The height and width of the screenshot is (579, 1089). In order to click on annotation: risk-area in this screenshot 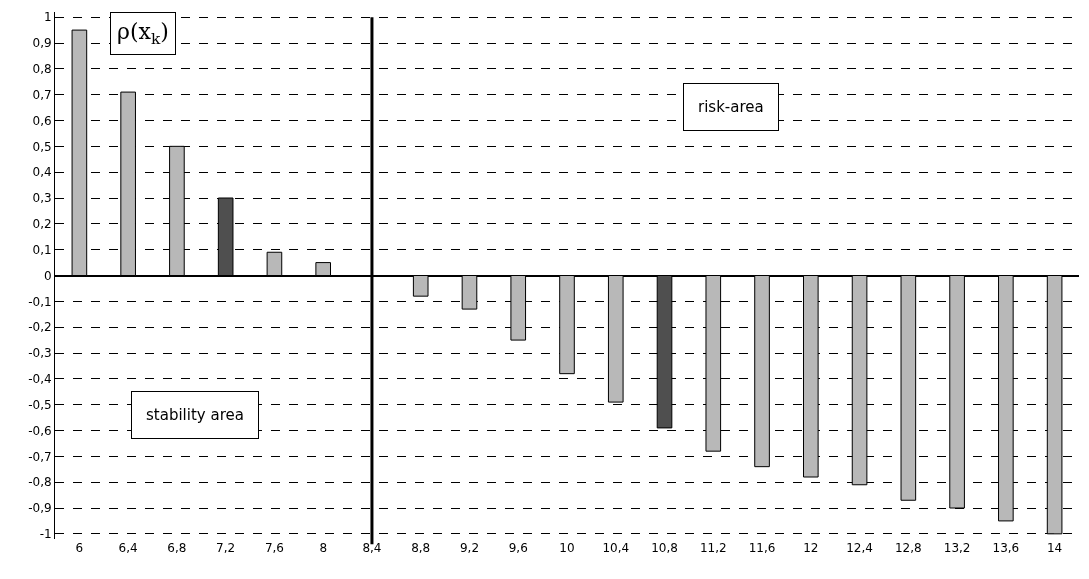, I will do `click(731, 107)`.